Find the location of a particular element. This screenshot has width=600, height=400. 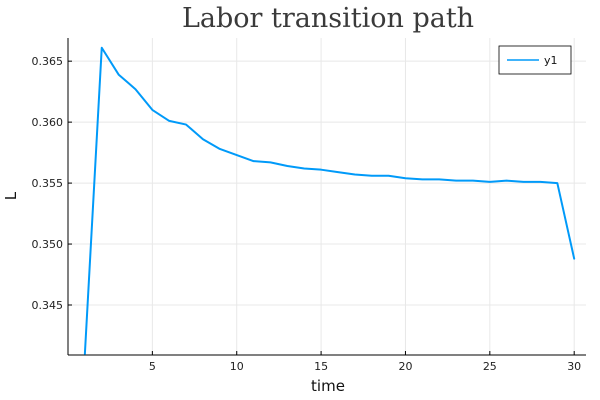

x-tick-label: 20 is located at coordinates (405, 366).